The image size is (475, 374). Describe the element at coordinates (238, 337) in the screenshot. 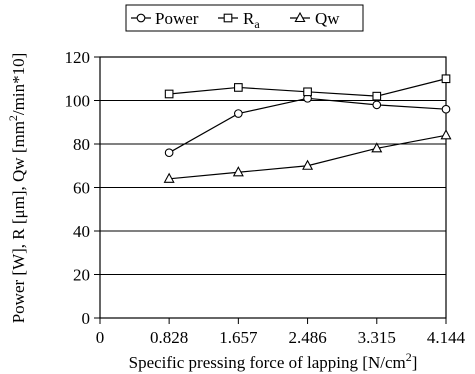

I see `x-tick-label: 1.657` at that location.